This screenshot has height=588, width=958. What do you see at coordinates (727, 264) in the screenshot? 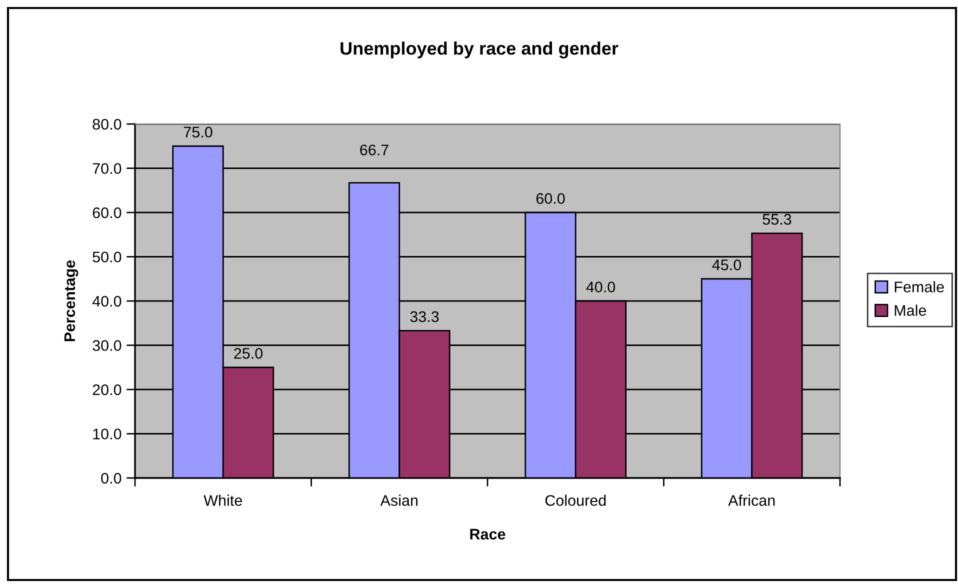
I see `data-label: 45.0` at bounding box center [727, 264].